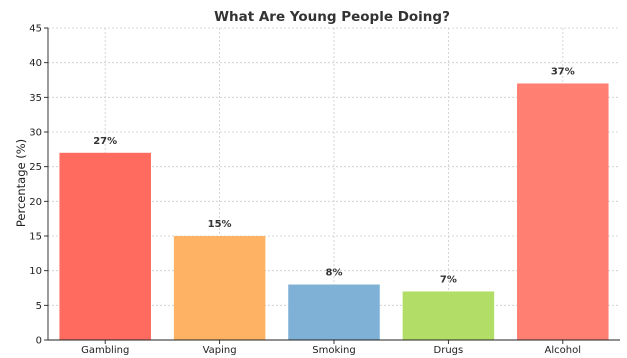 The height and width of the screenshot is (358, 627). I want to click on x-tick-label: Gambling, so click(105, 350).